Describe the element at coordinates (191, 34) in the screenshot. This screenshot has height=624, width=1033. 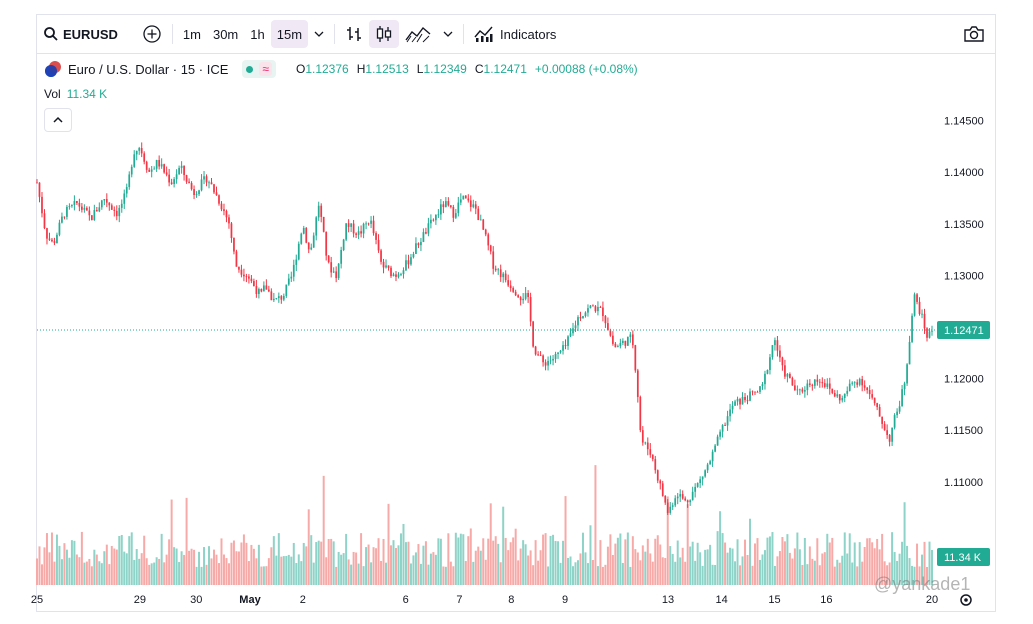
I see `interval-1m: 1m` at that location.